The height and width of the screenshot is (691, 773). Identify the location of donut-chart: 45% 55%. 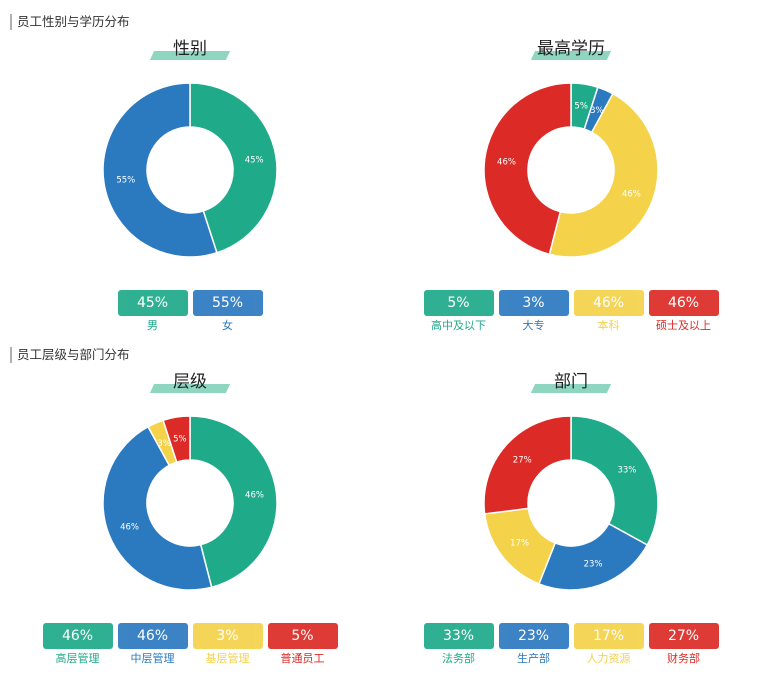
(190, 170).